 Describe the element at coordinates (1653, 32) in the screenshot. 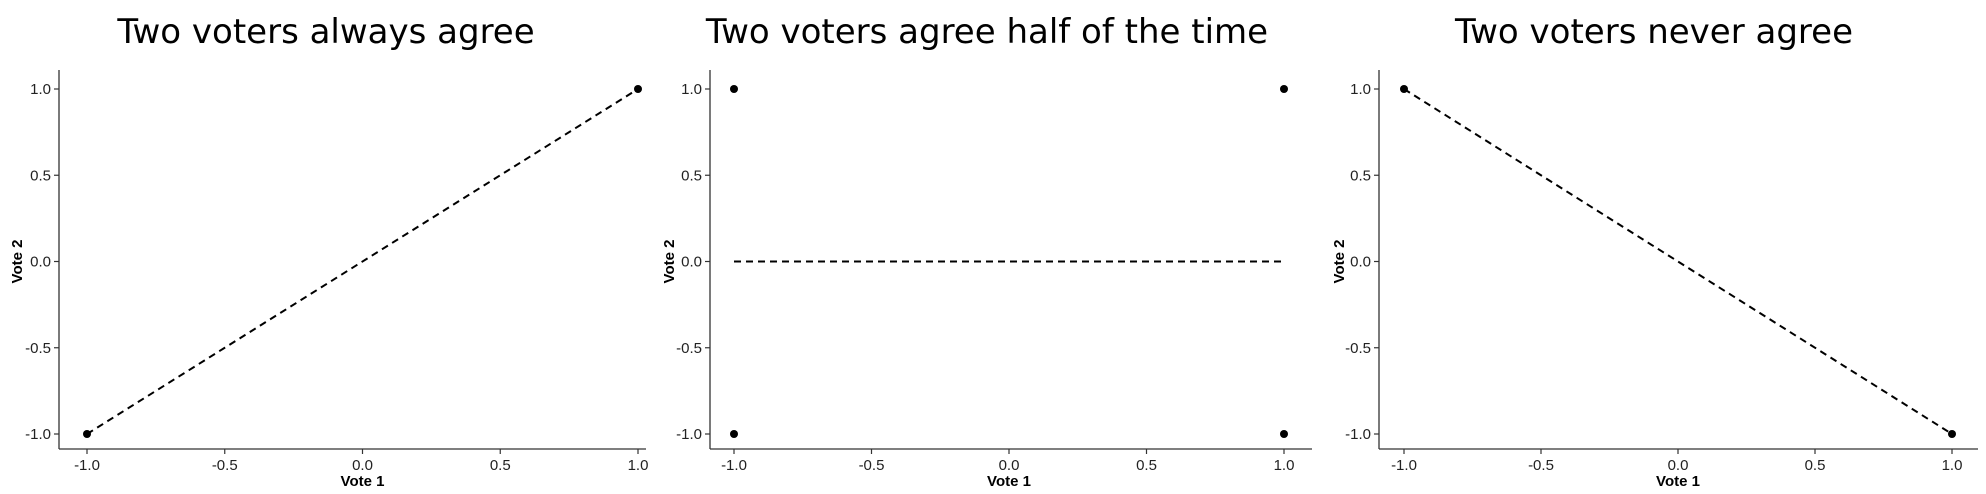

I see `chart-title: Two voters never agree` at that location.